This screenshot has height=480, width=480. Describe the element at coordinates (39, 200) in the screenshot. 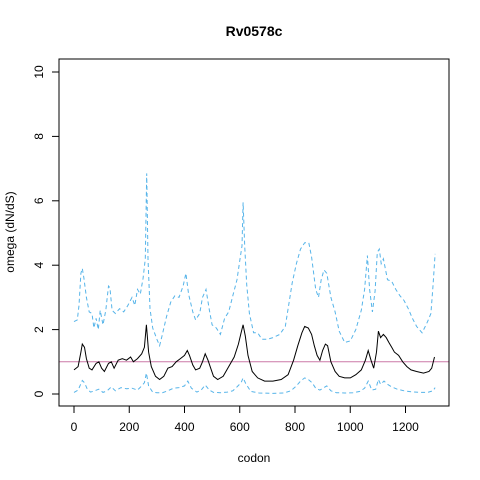

I see `y-tick-label: 6` at that location.